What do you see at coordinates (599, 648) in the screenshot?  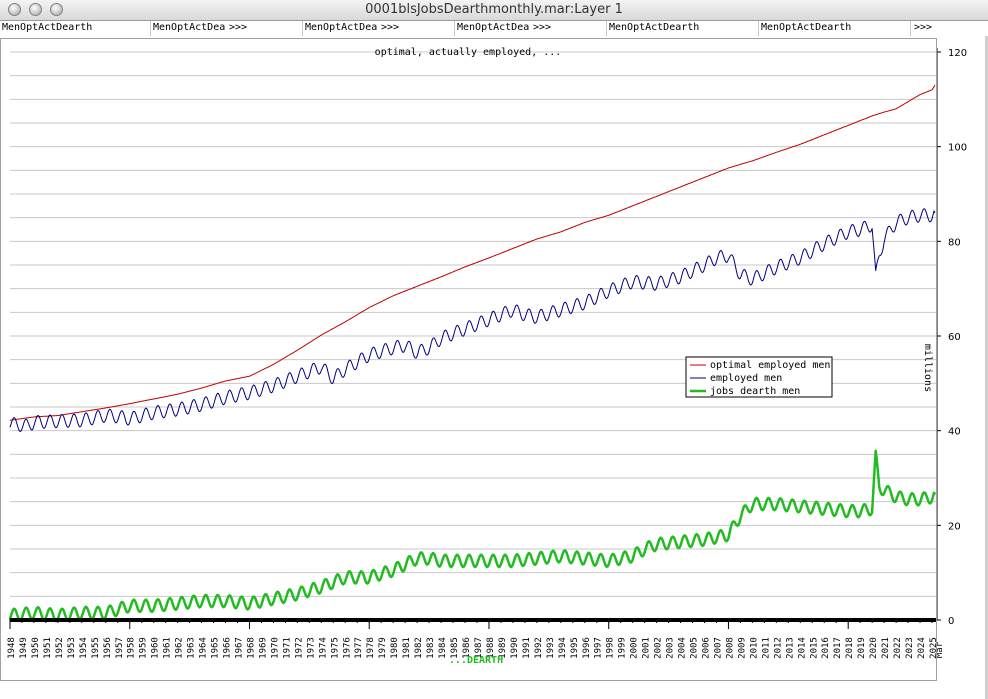 I see `x-tick-label: 1997` at bounding box center [599, 648].